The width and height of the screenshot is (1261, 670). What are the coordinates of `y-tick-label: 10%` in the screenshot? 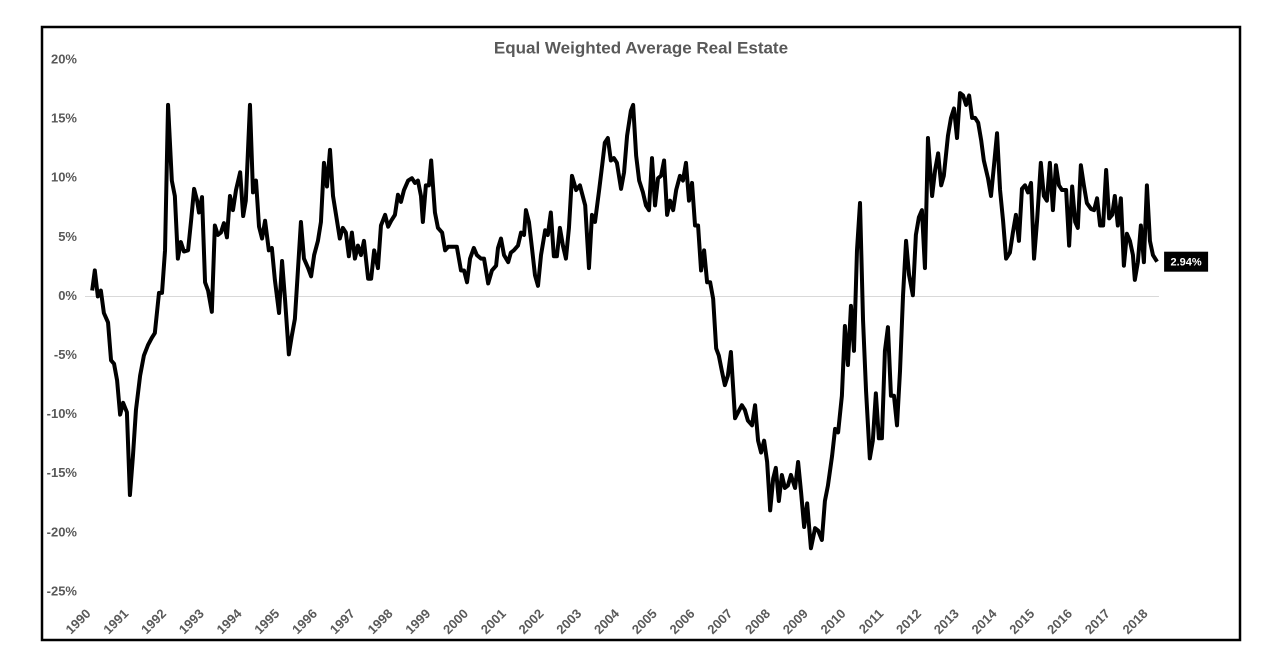 It's located at (64, 177).